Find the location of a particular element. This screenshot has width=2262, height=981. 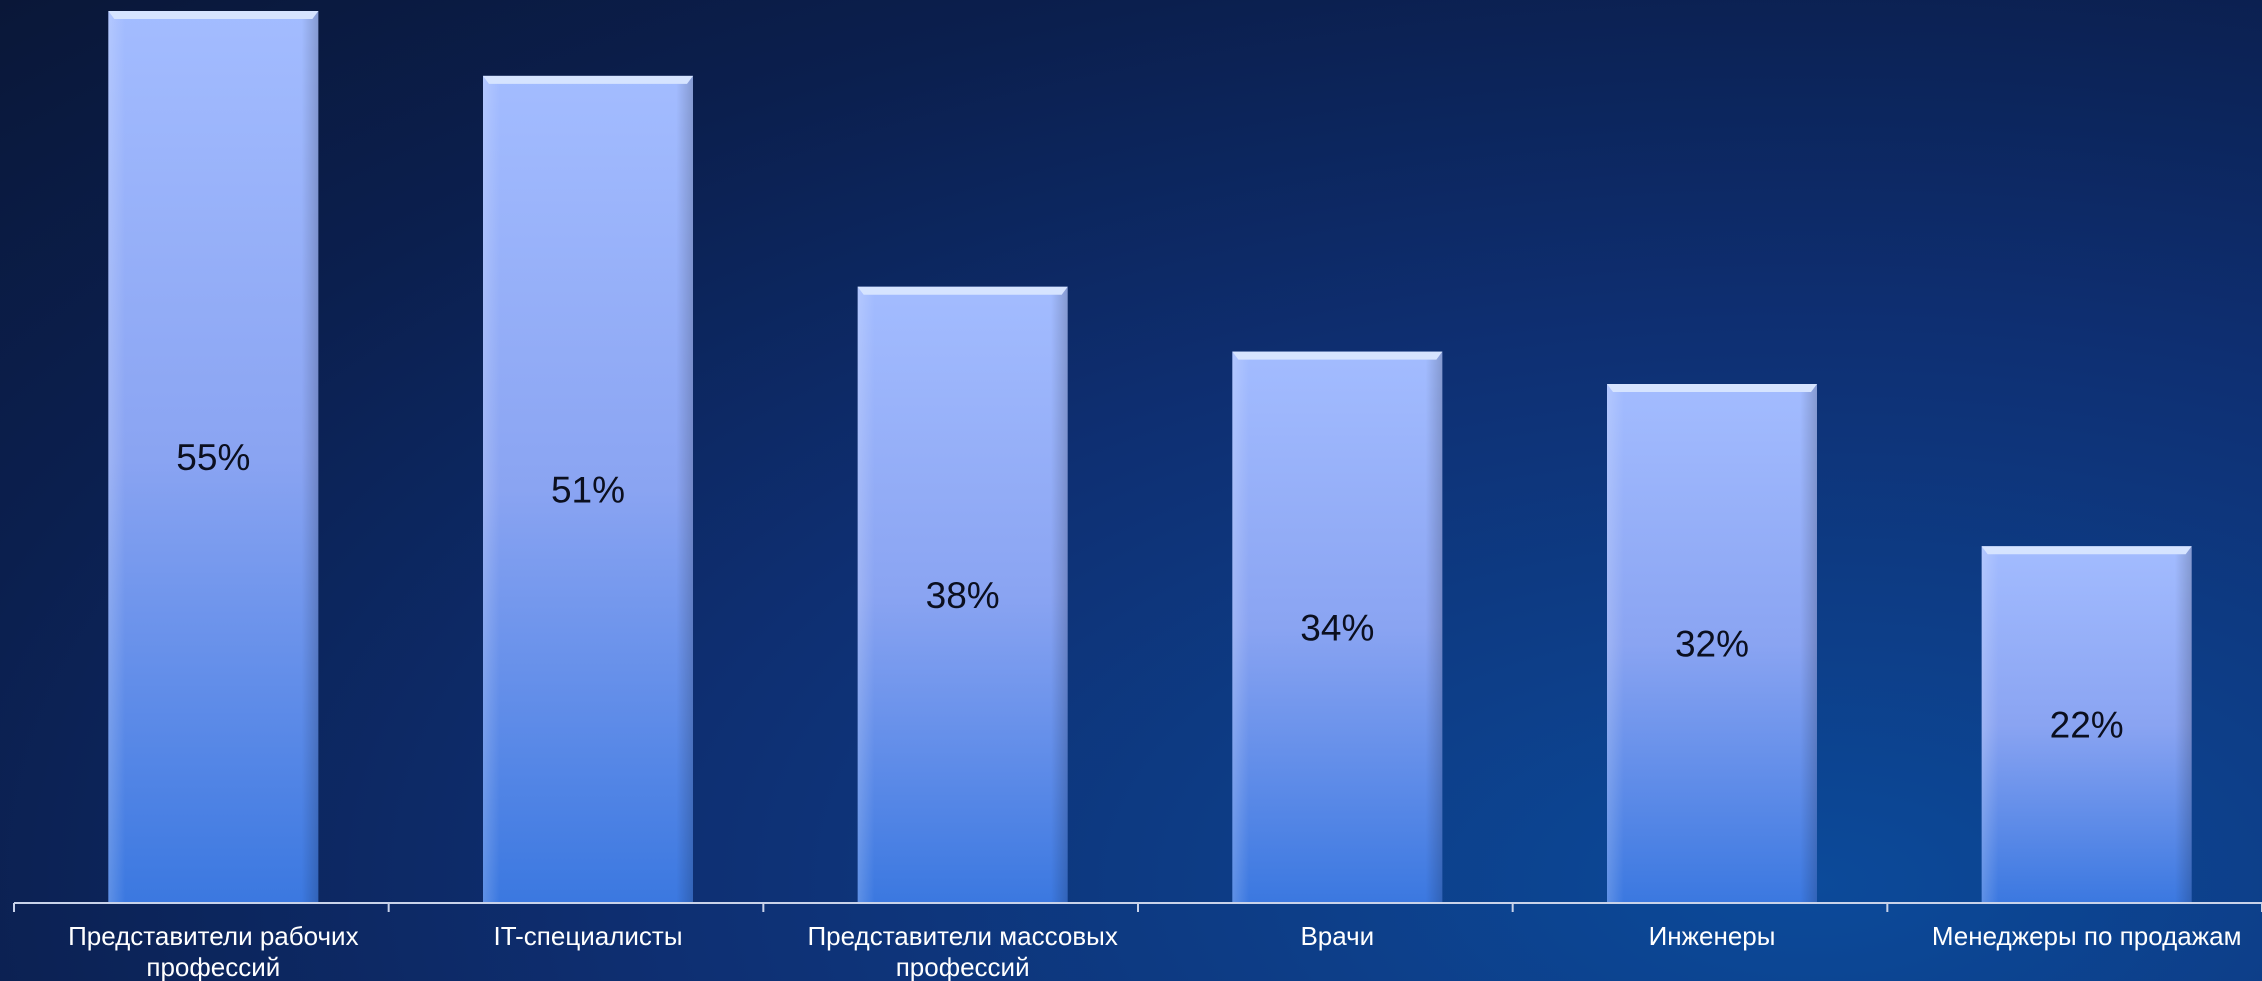

data-label: 38% is located at coordinates (963, 595).